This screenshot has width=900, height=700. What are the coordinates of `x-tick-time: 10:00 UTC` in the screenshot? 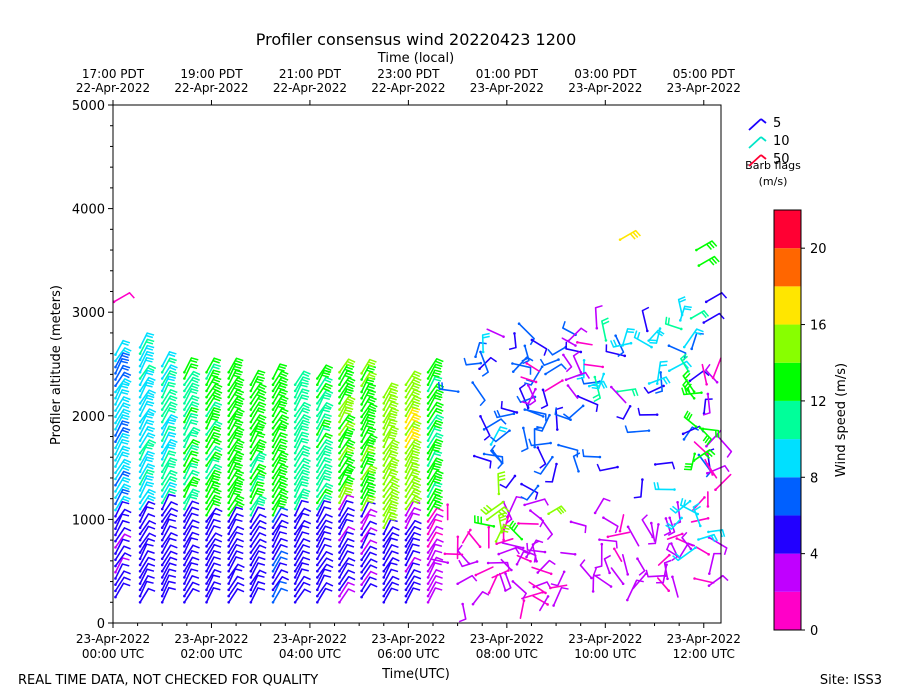 It's located at (605, 654).